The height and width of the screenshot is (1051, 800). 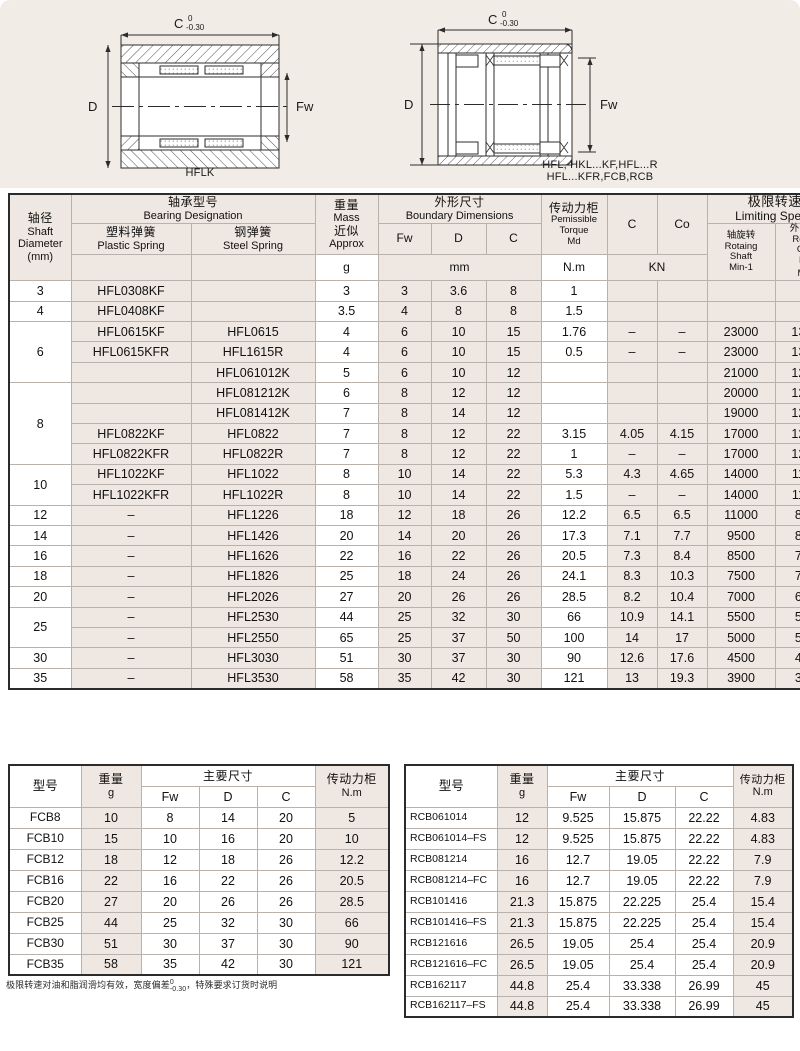 I want to click on cell-plastic-spring: HFL0822KFR, so click(x=131, y=454).